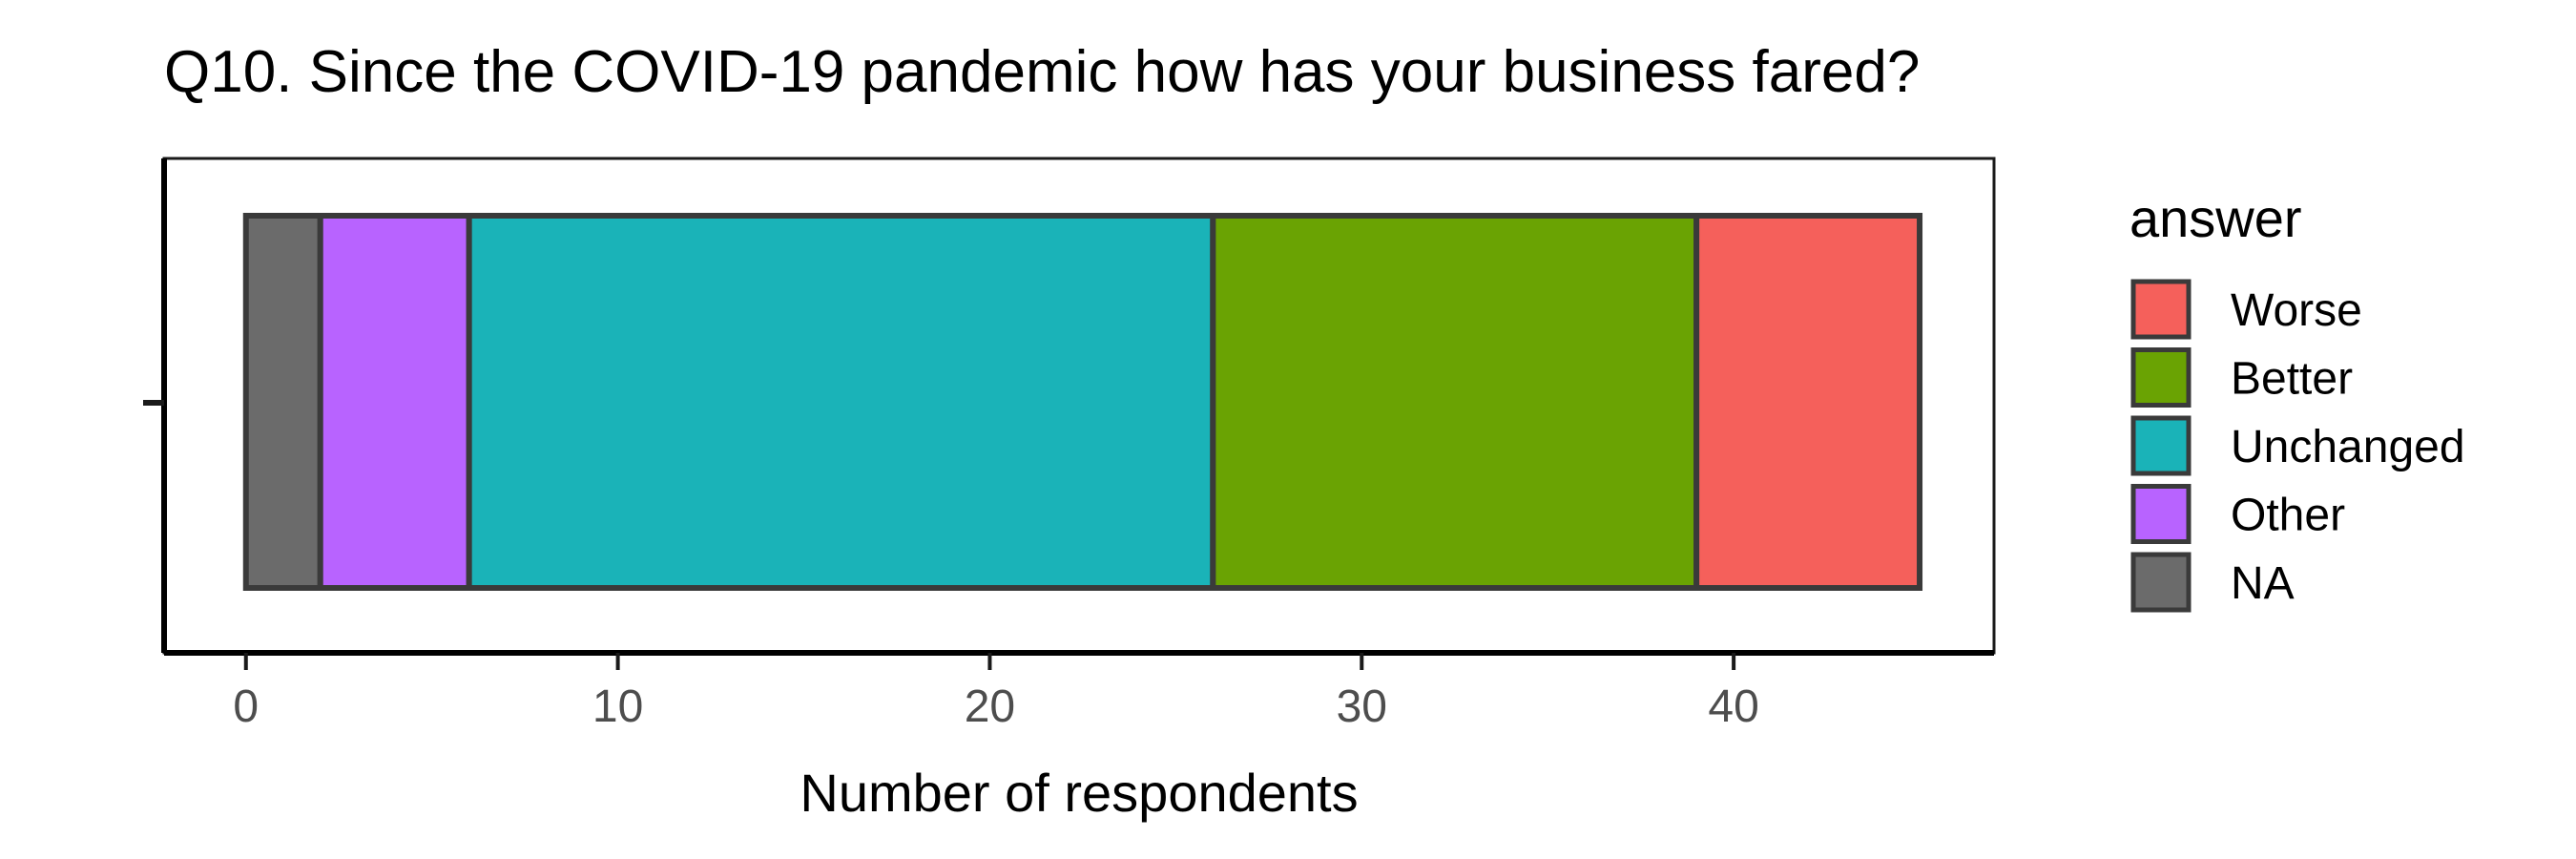 Image resolution: width=2576 pixels, height=859 pixels. Describe the element at coordinates (2161, 582) in the screenshot. I see `legend-key-na` at that location.